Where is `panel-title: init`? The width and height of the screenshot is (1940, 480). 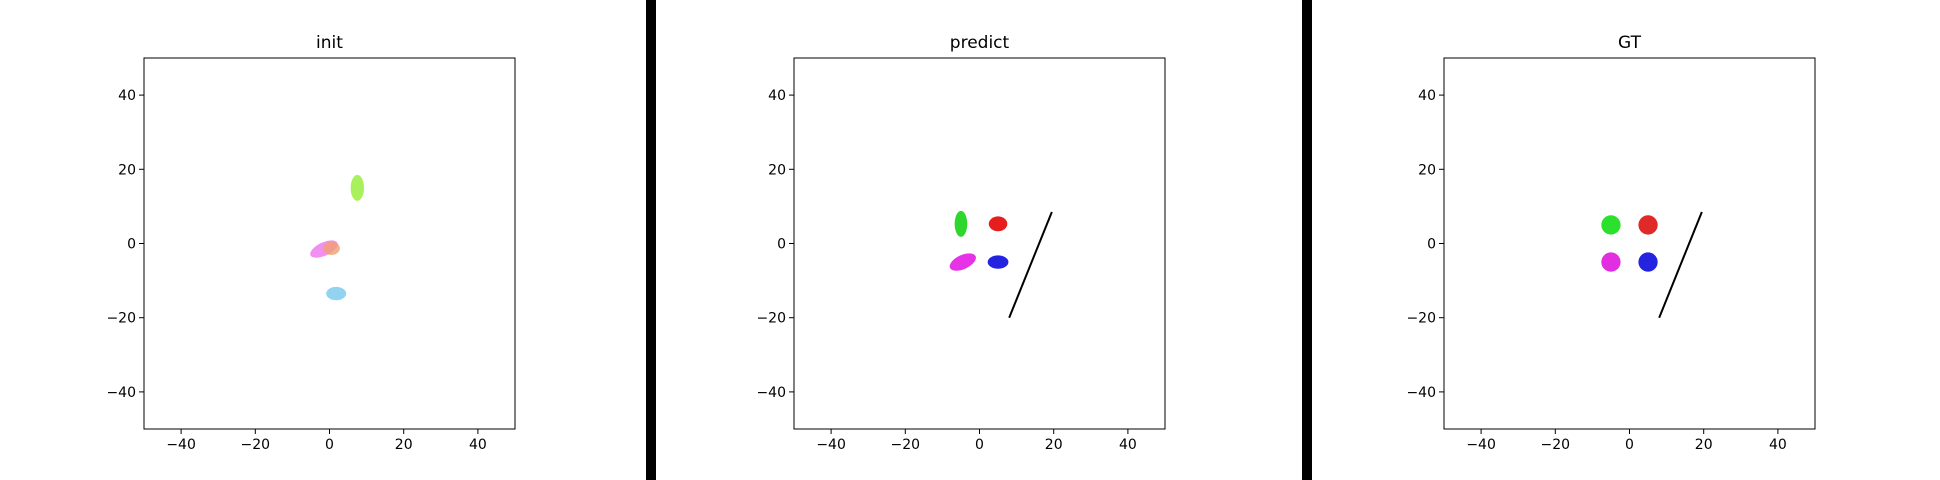
panel-title: init is located at coordinates (329, 43).